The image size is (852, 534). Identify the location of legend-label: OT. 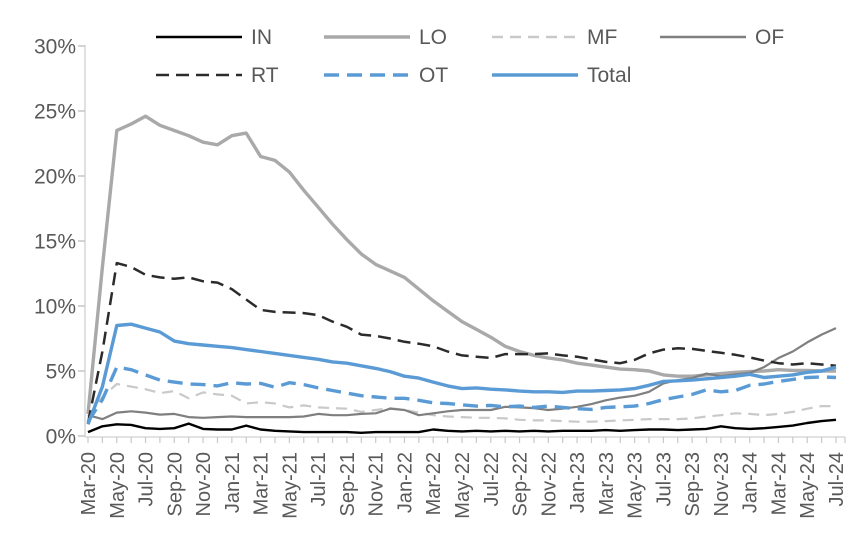
(433, 75).